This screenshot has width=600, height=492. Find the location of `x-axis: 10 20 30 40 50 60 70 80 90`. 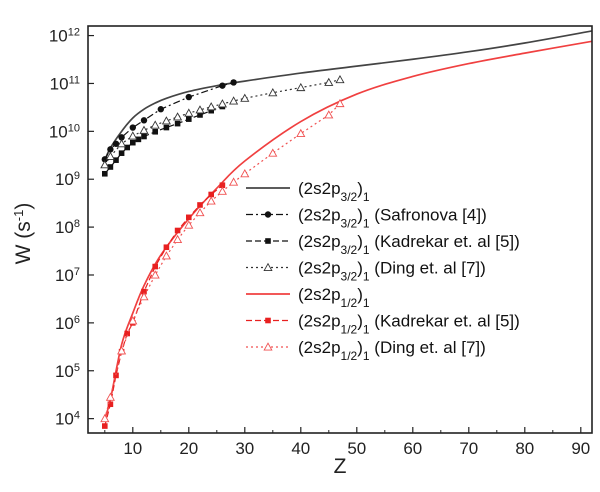

x-axis: 10 20 30 40 50 60 70 80 90 is located at coordinates (347, 442).